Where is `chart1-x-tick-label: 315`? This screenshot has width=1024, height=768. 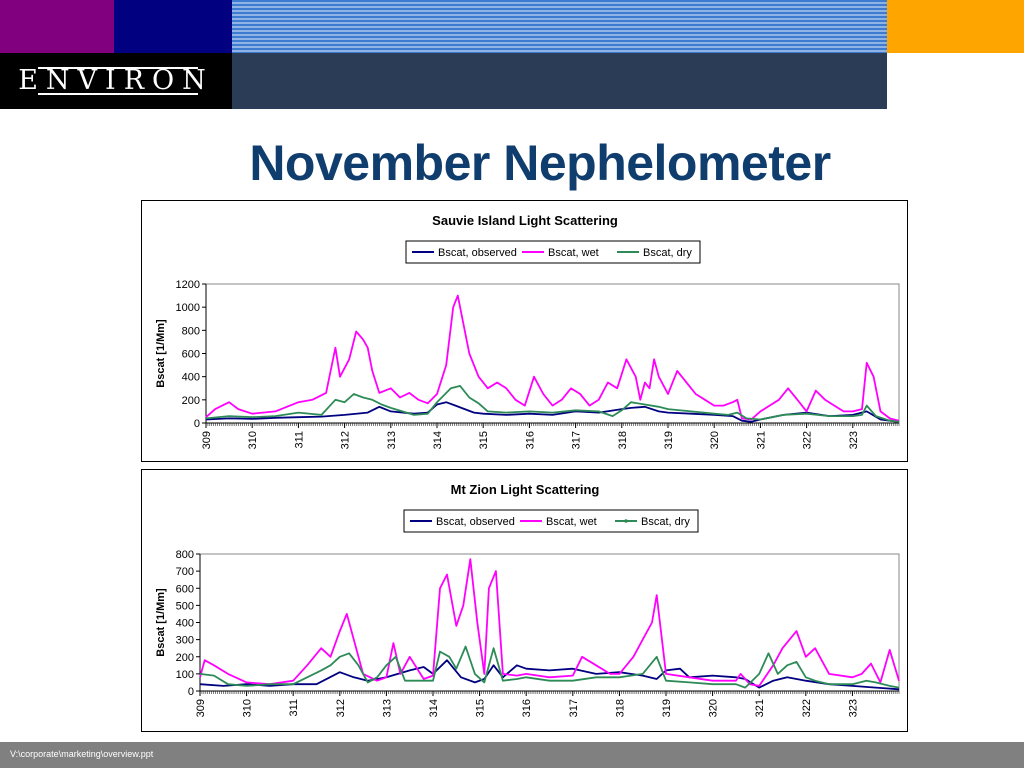
chart1-x-tick-label: 315 is located at coordinates (484, 440).